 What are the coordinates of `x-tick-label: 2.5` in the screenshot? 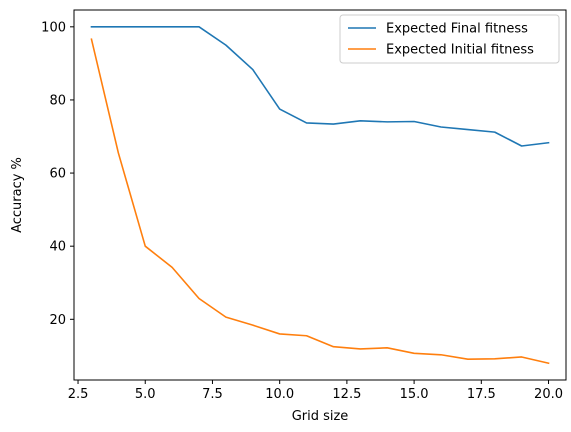 It's located at (78, 394).